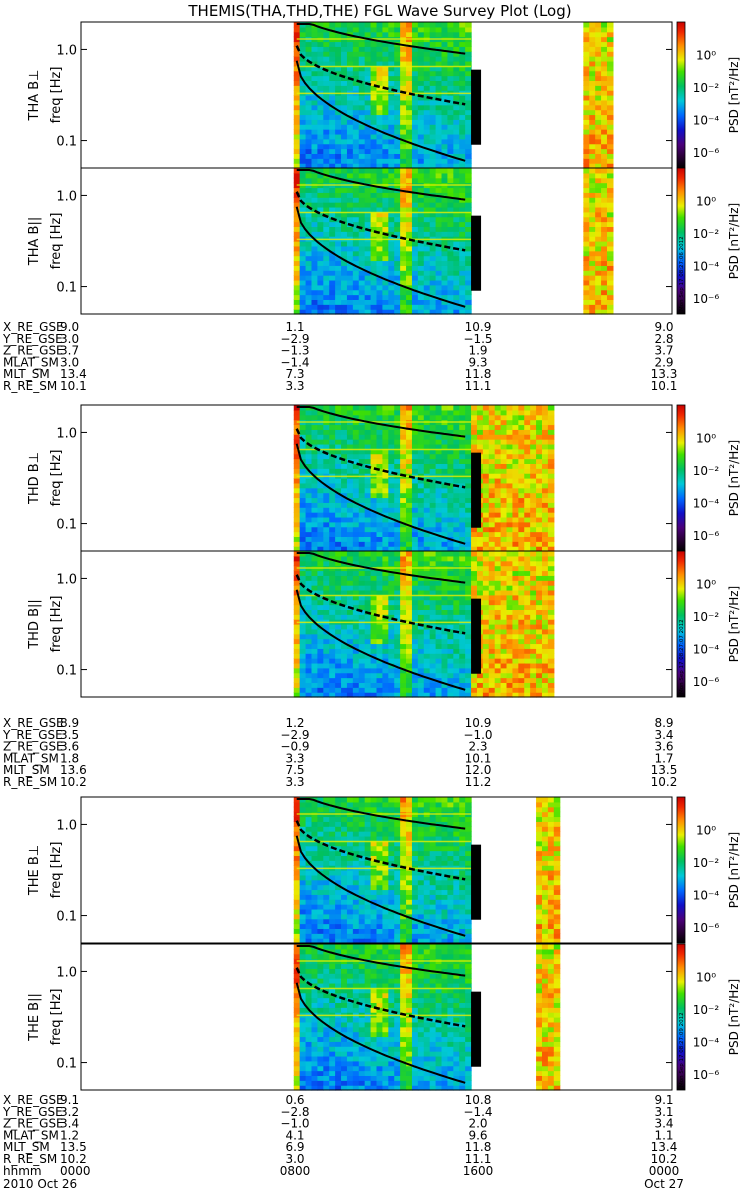  I want to click on ephemeris-value: 7.3, so click(294, 374).